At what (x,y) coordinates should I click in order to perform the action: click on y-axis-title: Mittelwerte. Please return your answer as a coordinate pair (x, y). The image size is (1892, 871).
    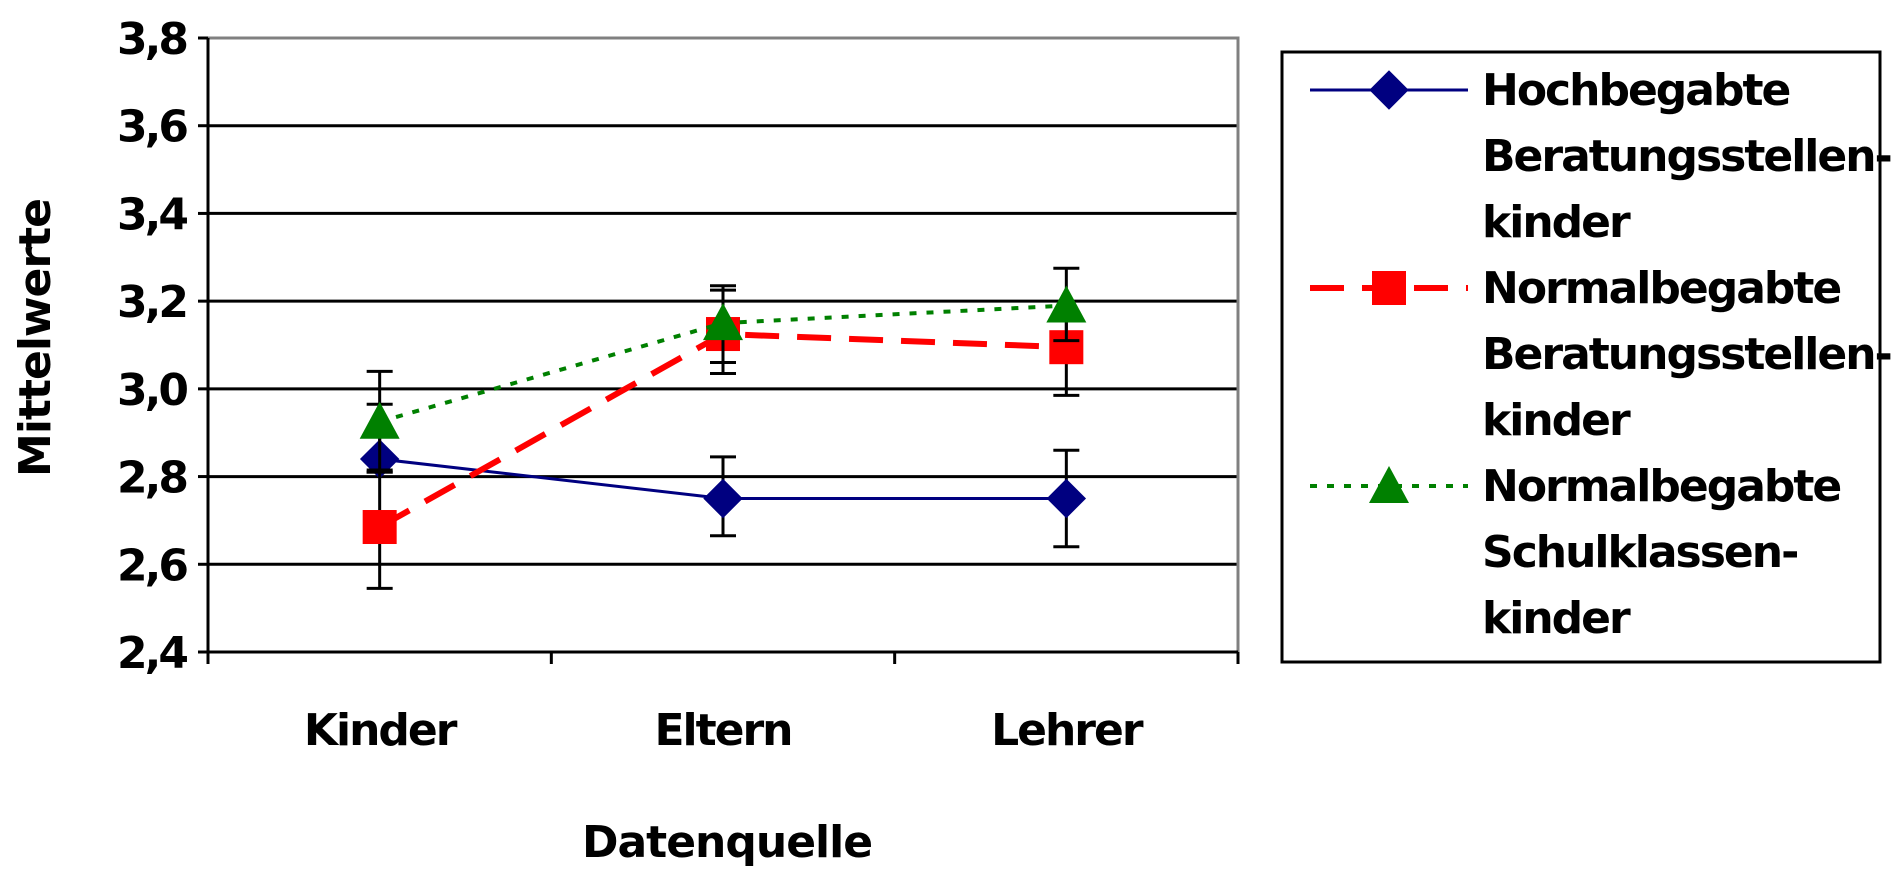
    Looking at the image, I should click on (35, 338).